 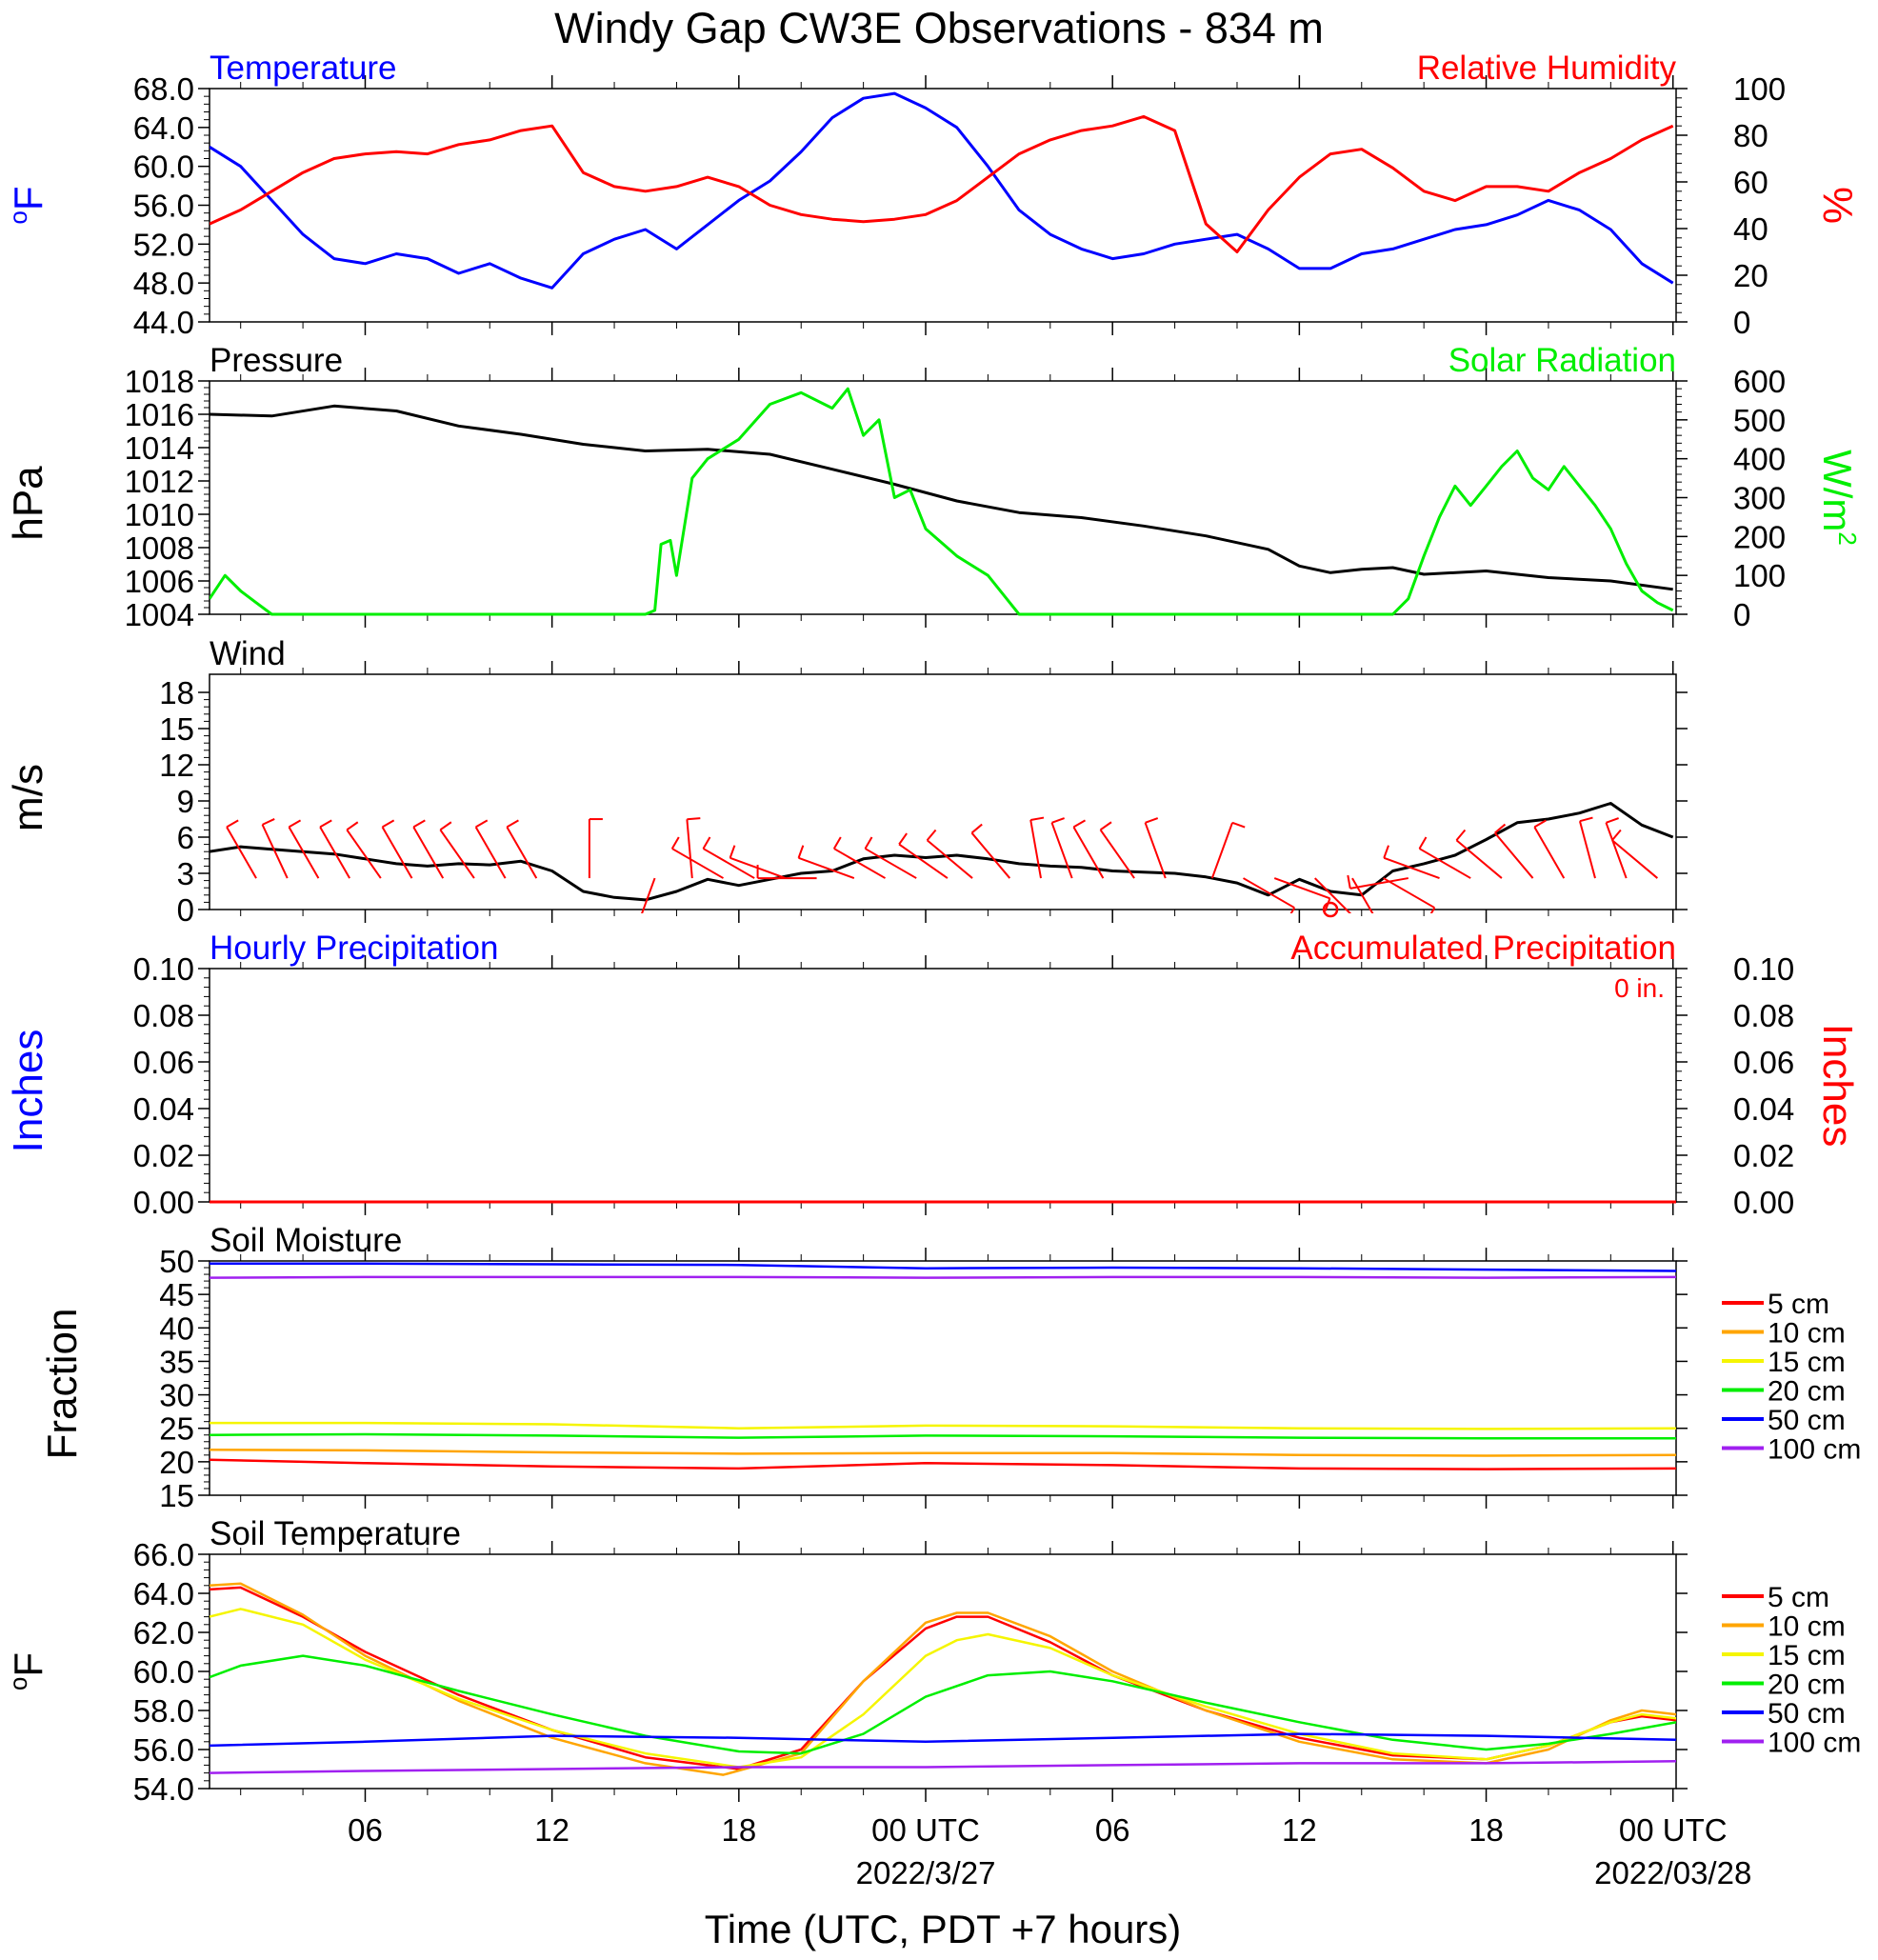 I want to click on wind-ytick-label-left: 18, so click(x=176, y=692).